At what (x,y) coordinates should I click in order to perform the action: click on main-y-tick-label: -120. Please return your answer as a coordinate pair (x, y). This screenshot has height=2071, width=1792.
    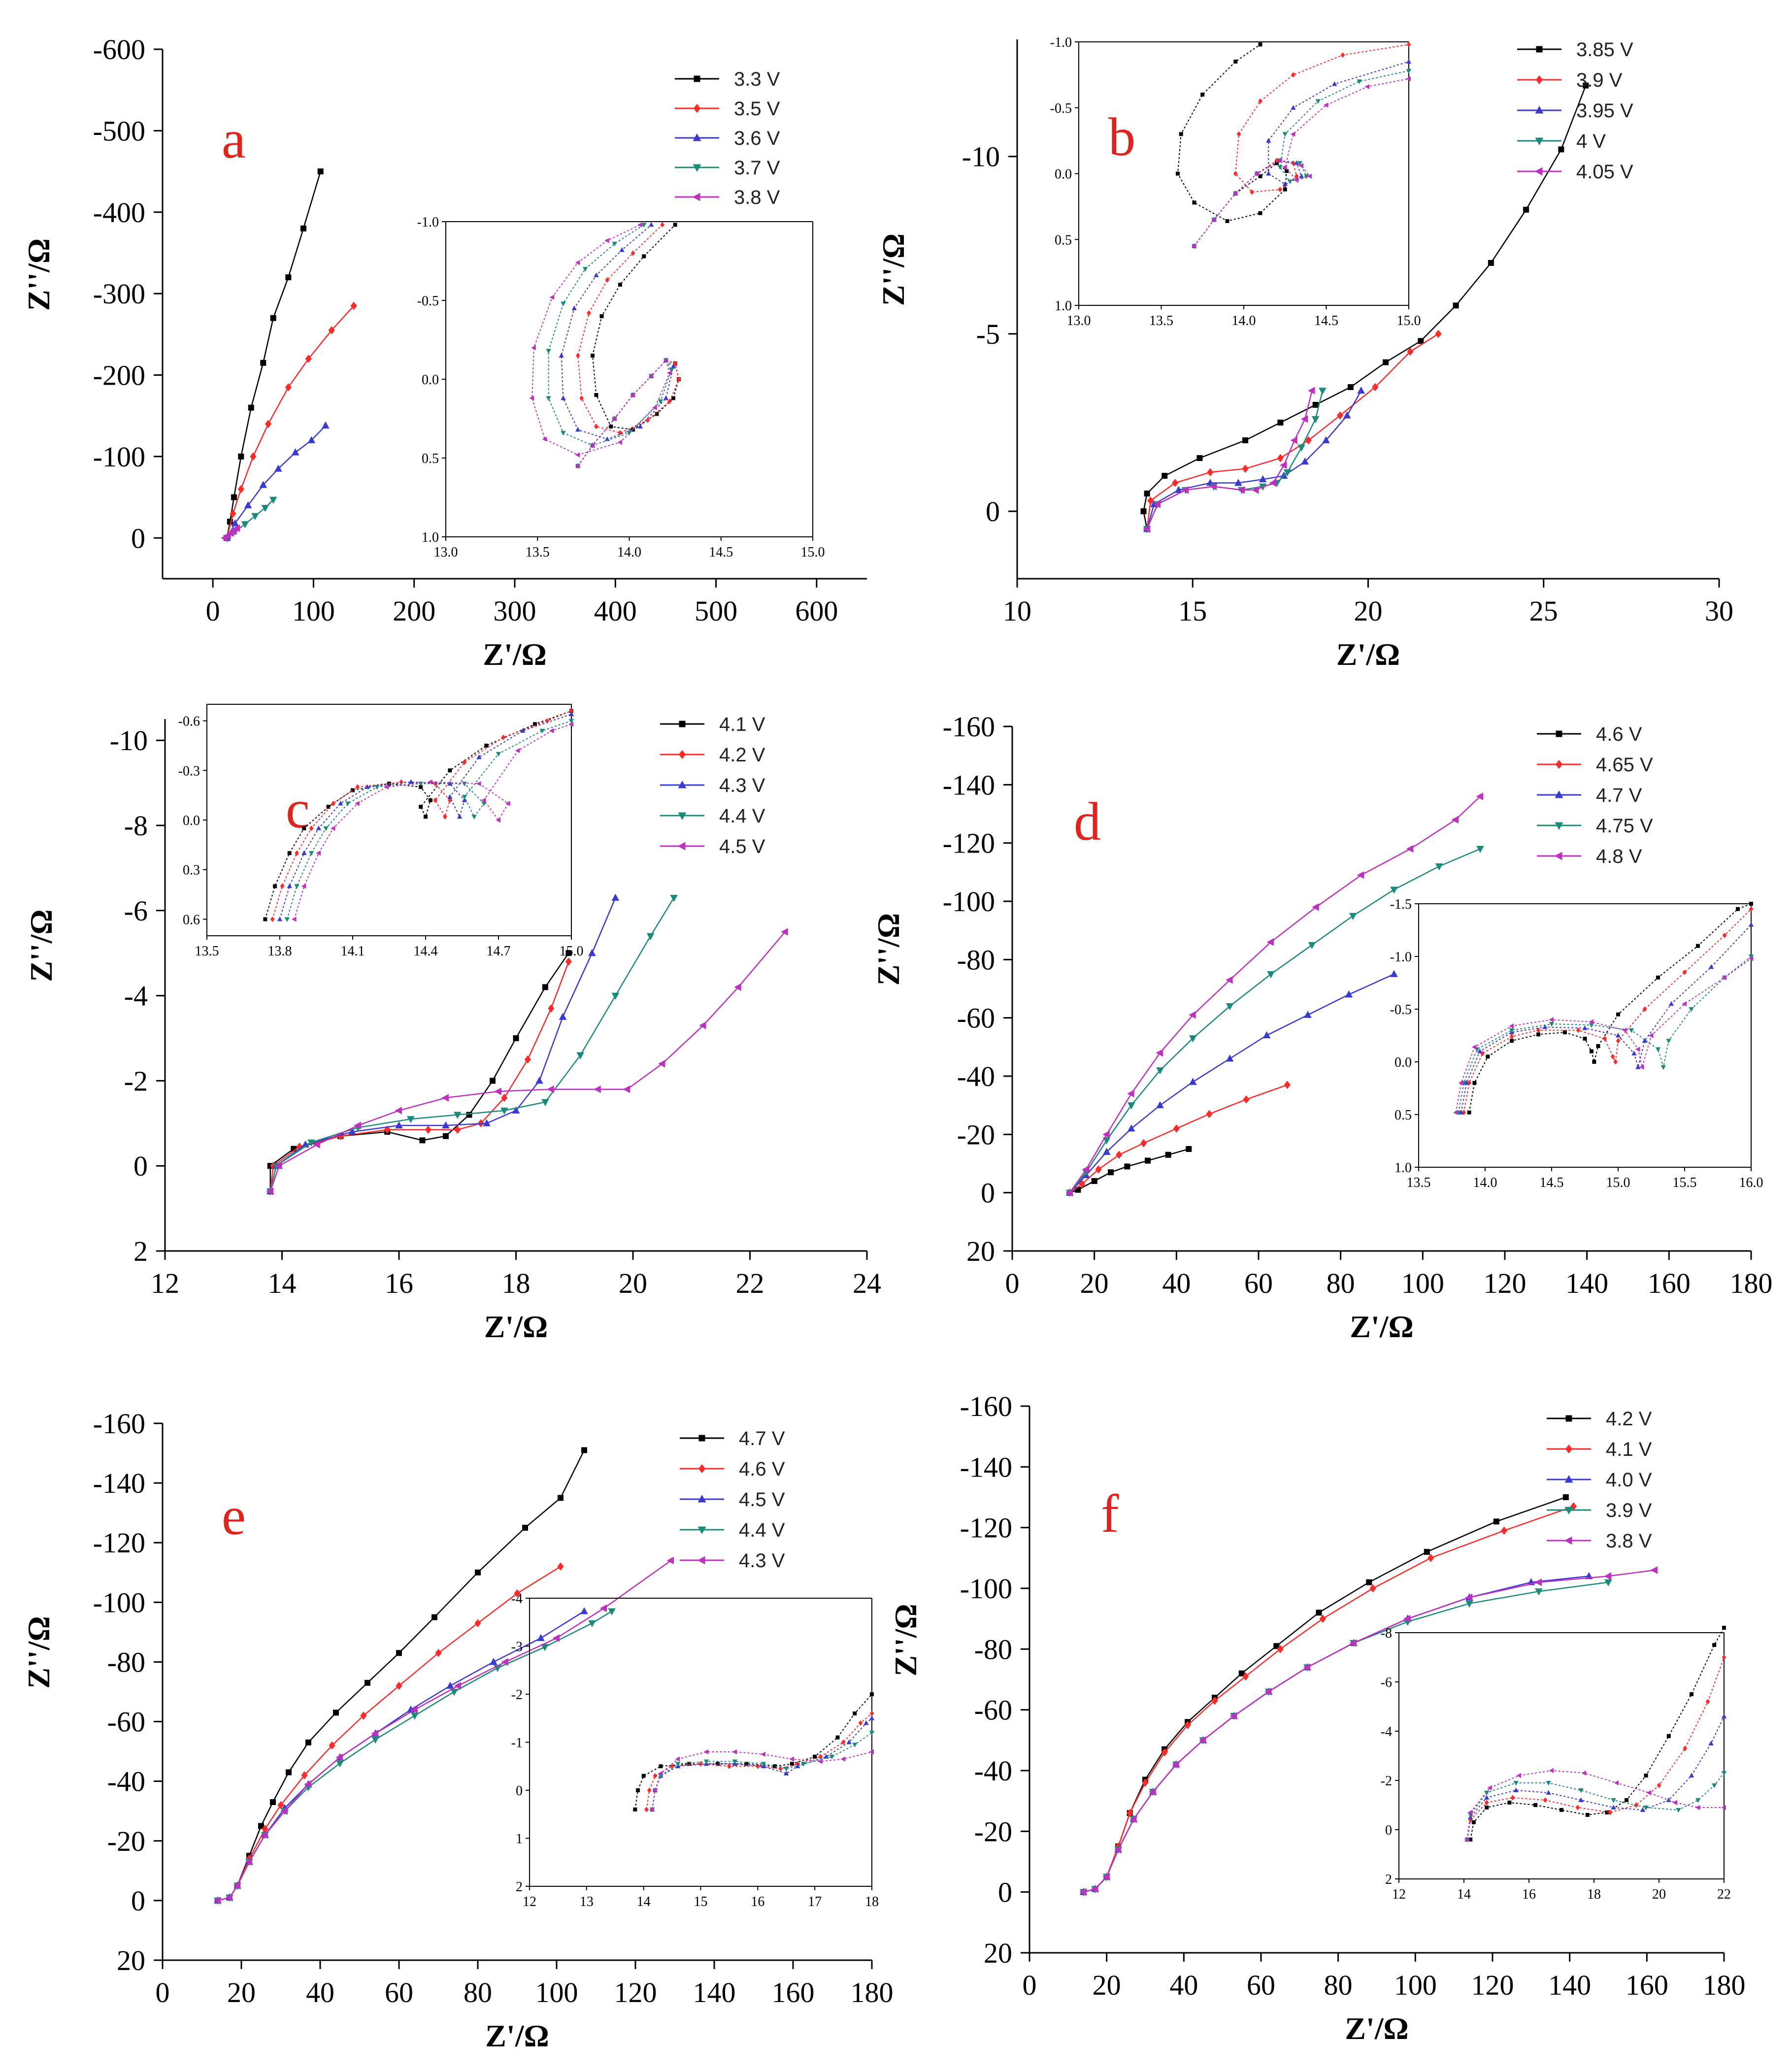
    Looking at the image, I should click on (986, 1528).